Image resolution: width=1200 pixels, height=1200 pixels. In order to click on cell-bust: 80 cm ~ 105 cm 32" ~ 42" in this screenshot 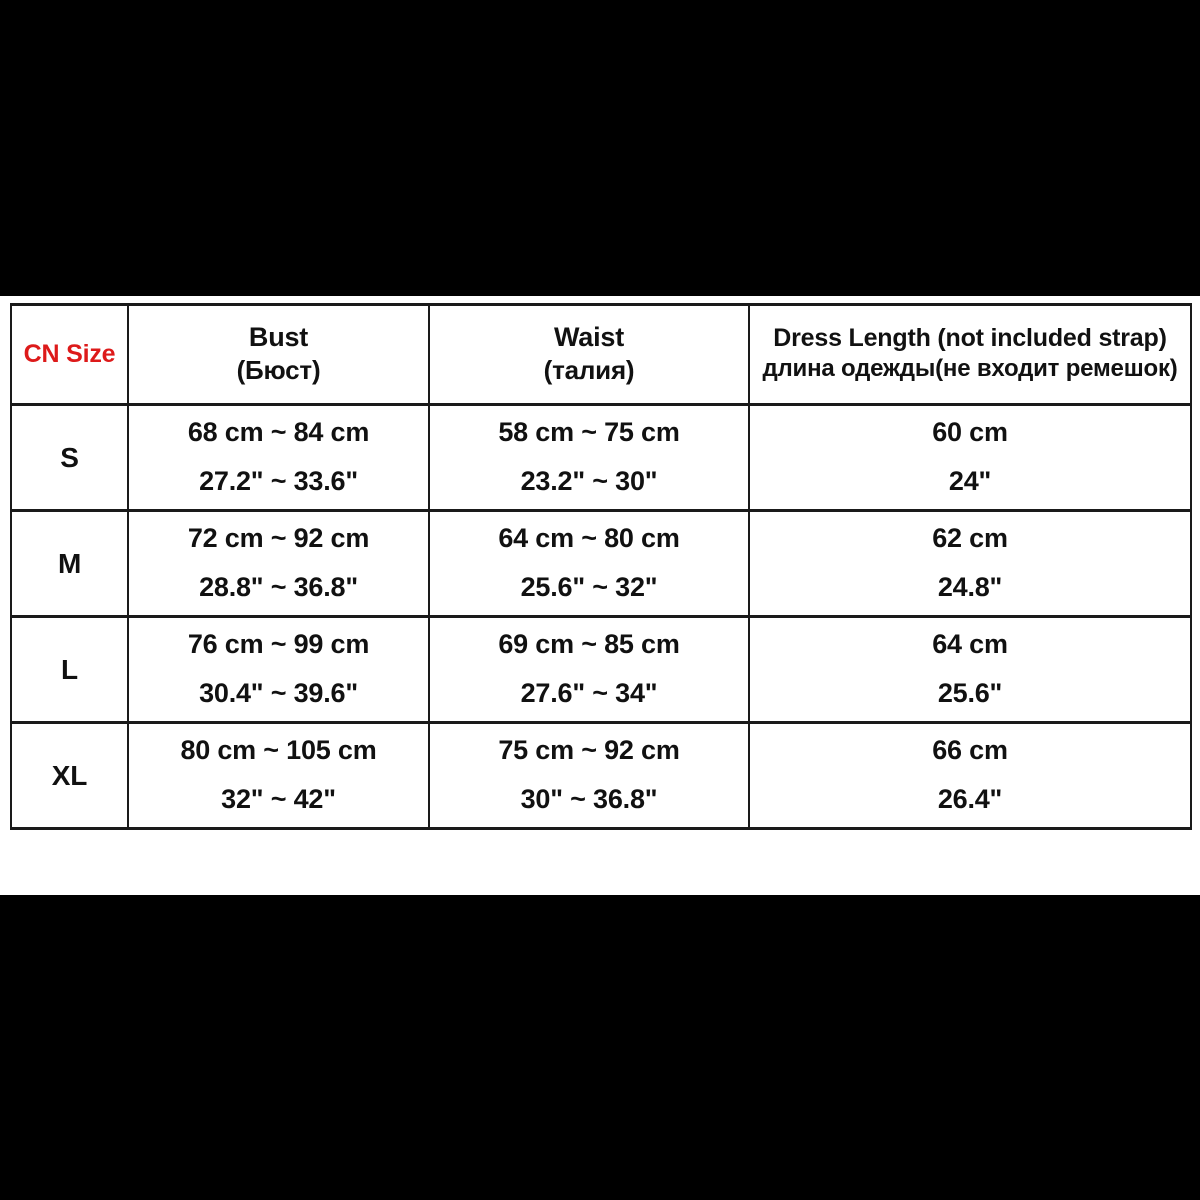, I will do `click(278, 775)`.